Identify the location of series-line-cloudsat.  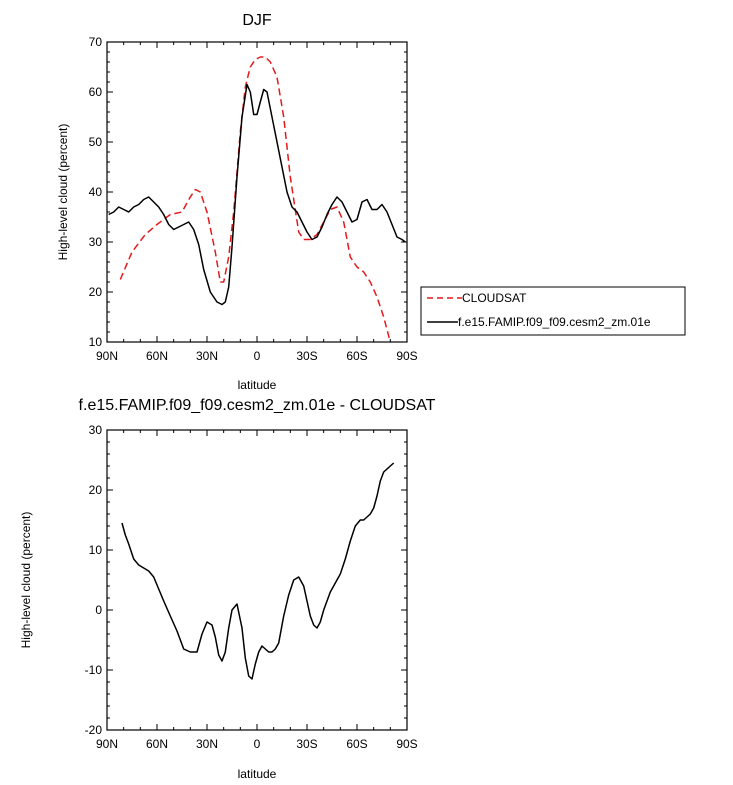
(255, 199).